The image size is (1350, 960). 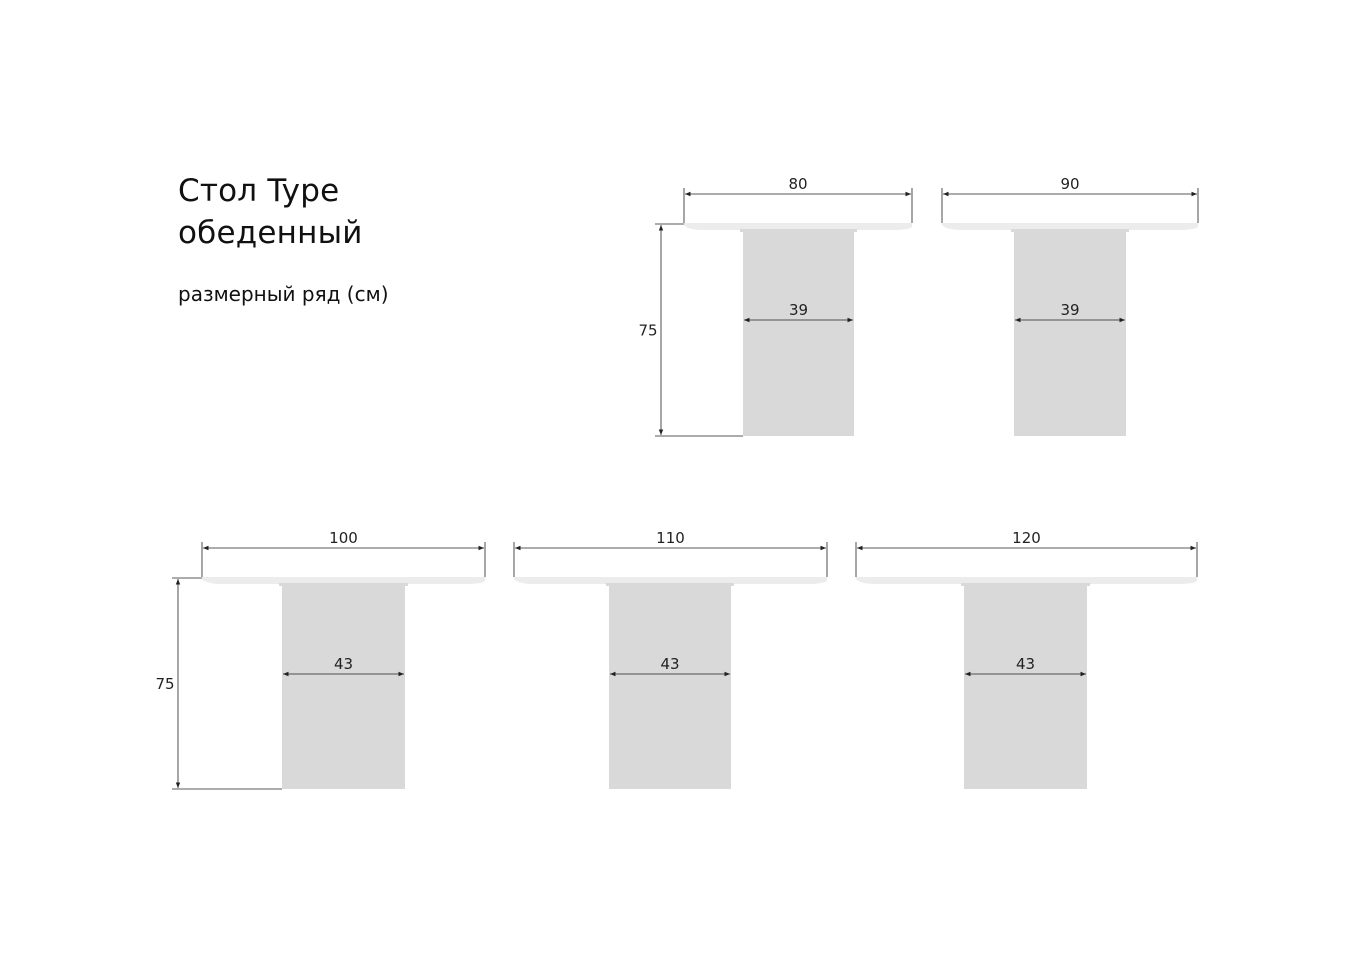 What do you see at coordinates (259, 191) in the screenshot?
I see `title-line-1: Стол Type` at bounding box center [259, 191].